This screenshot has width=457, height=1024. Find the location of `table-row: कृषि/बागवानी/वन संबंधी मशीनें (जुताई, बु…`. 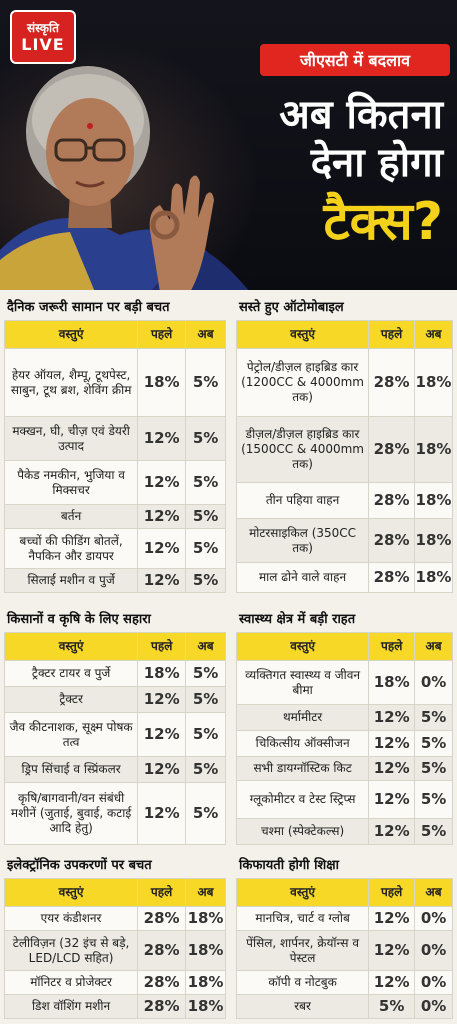

table-row: कृषि/बागवानी/वन संबंधी मशीनें (जुताई, बु… is located at coordinates (114, 813).